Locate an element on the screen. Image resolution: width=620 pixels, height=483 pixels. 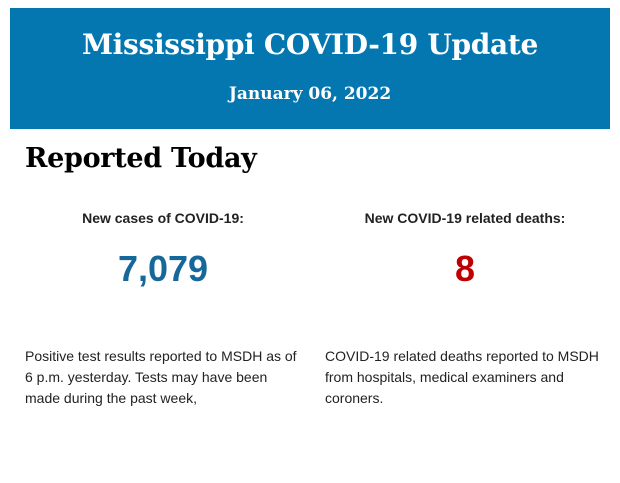
new-deaths-label: New COVID-19 related deaths: is located at coordinates (465, 218).